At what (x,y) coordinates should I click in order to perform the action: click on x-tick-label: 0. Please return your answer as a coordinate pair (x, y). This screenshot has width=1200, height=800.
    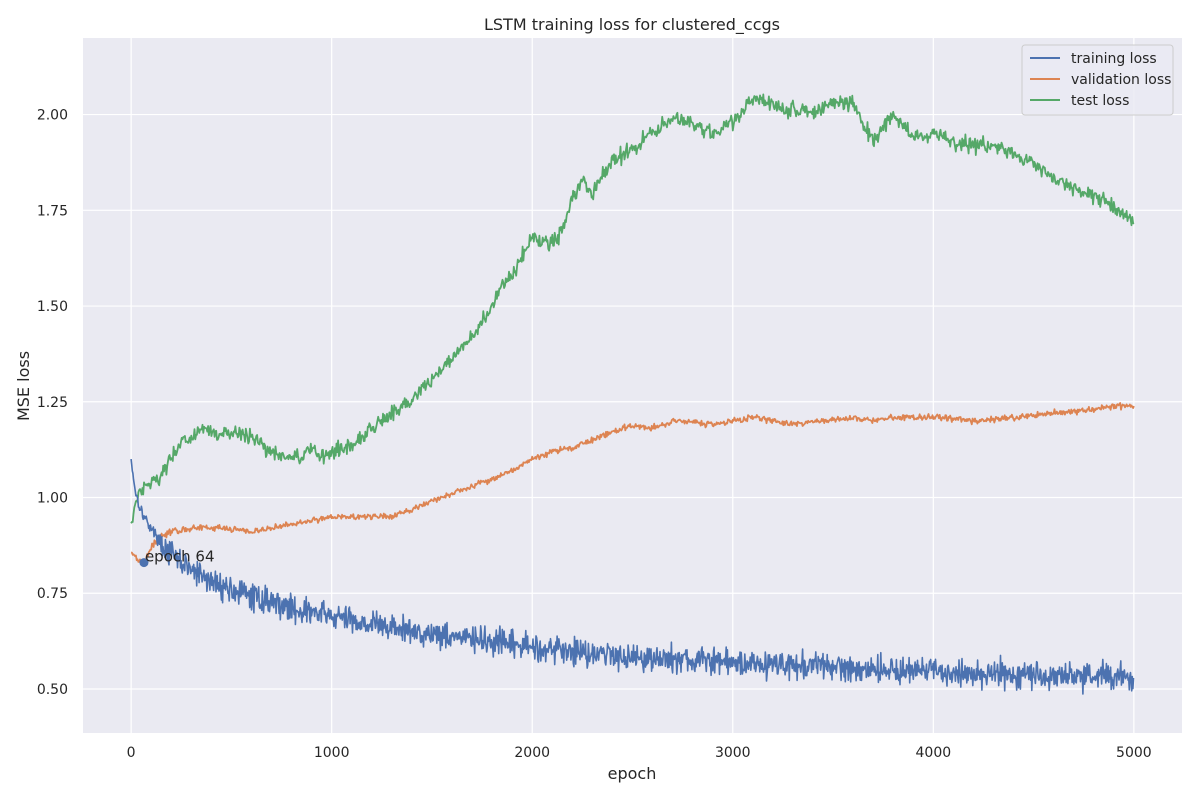
    Looking at the image, I should click on (131, 753).